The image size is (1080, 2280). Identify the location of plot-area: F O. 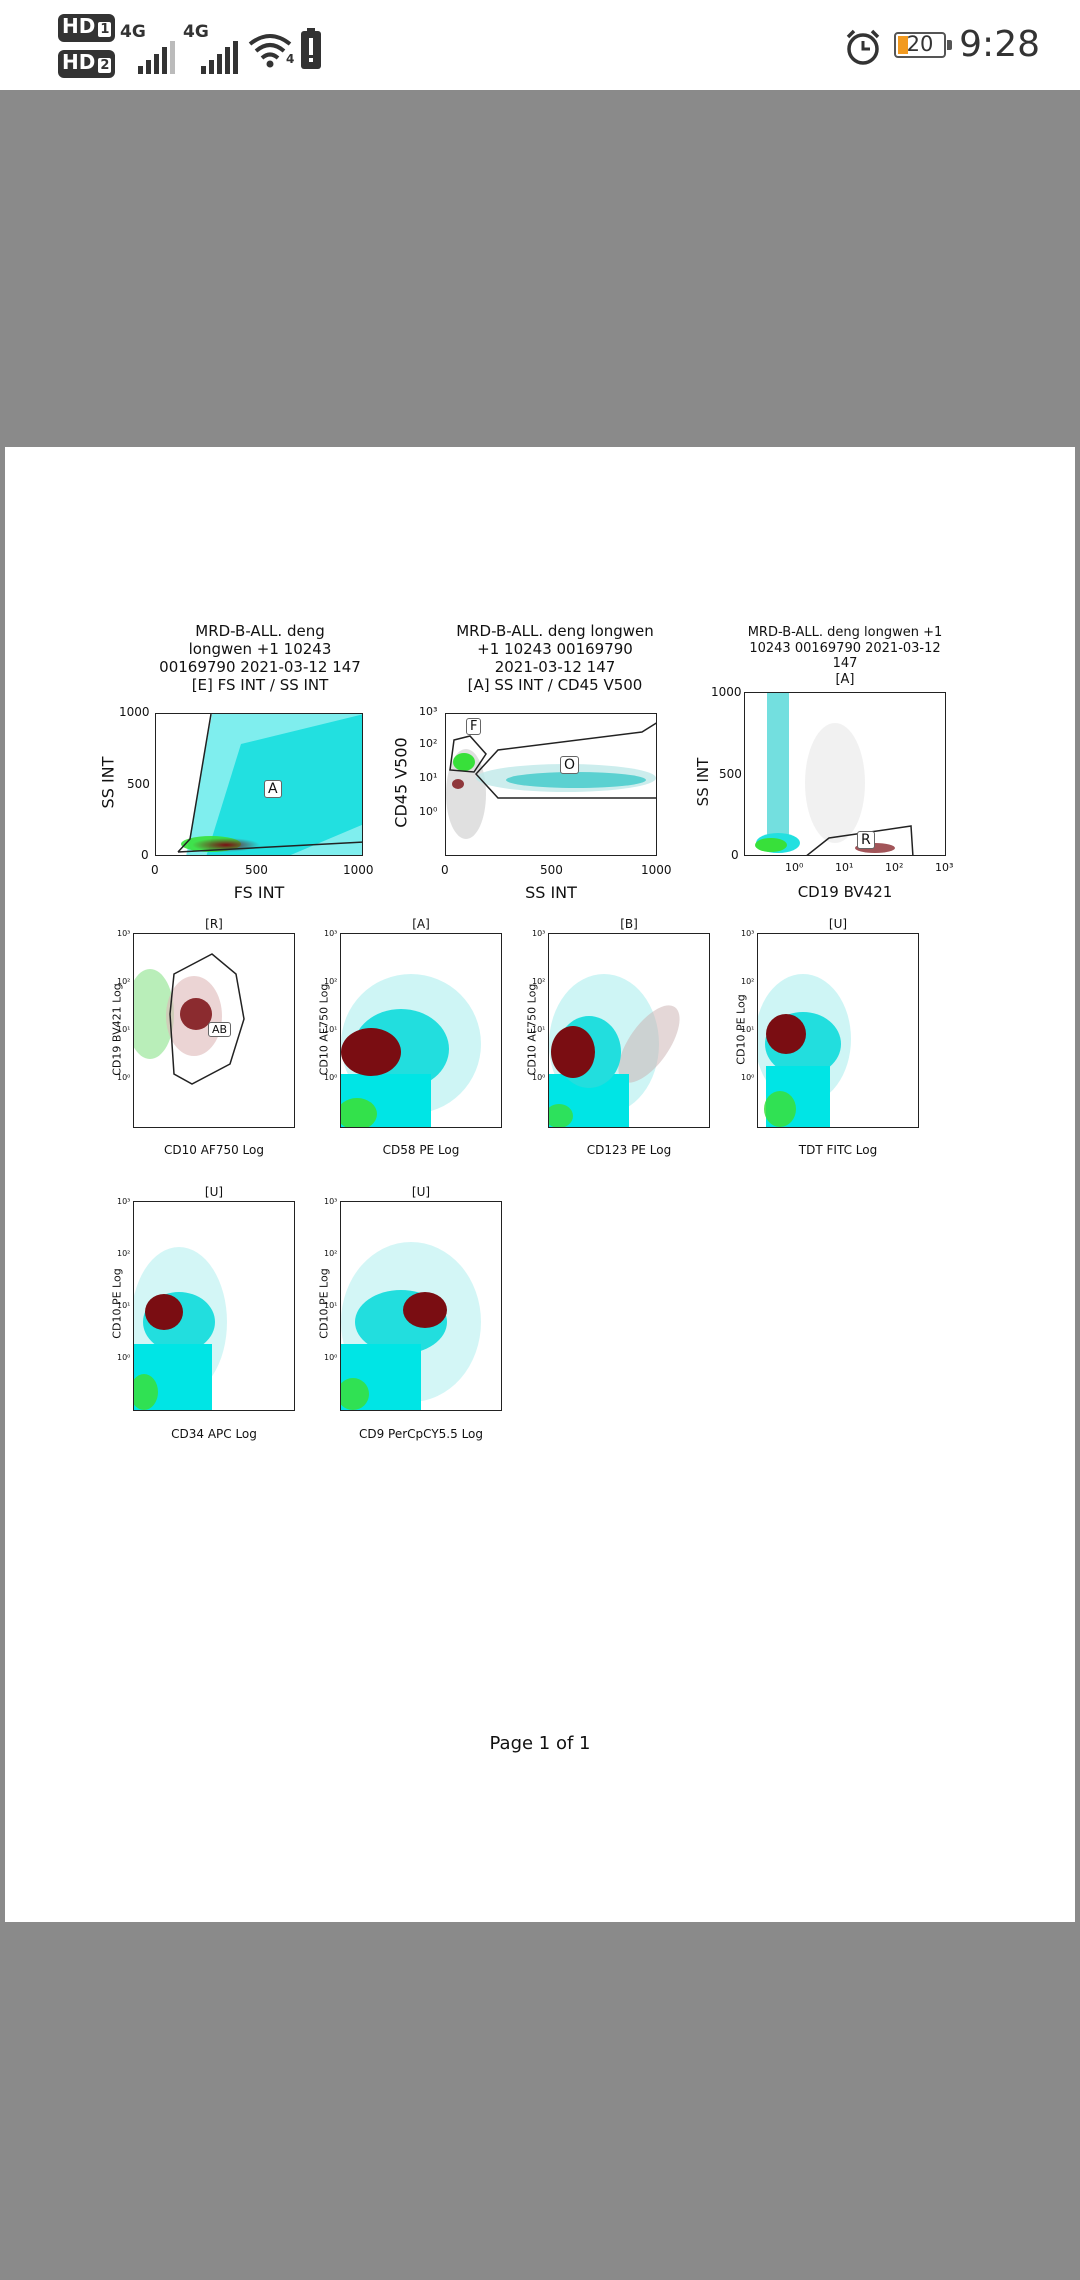
(551, 784).